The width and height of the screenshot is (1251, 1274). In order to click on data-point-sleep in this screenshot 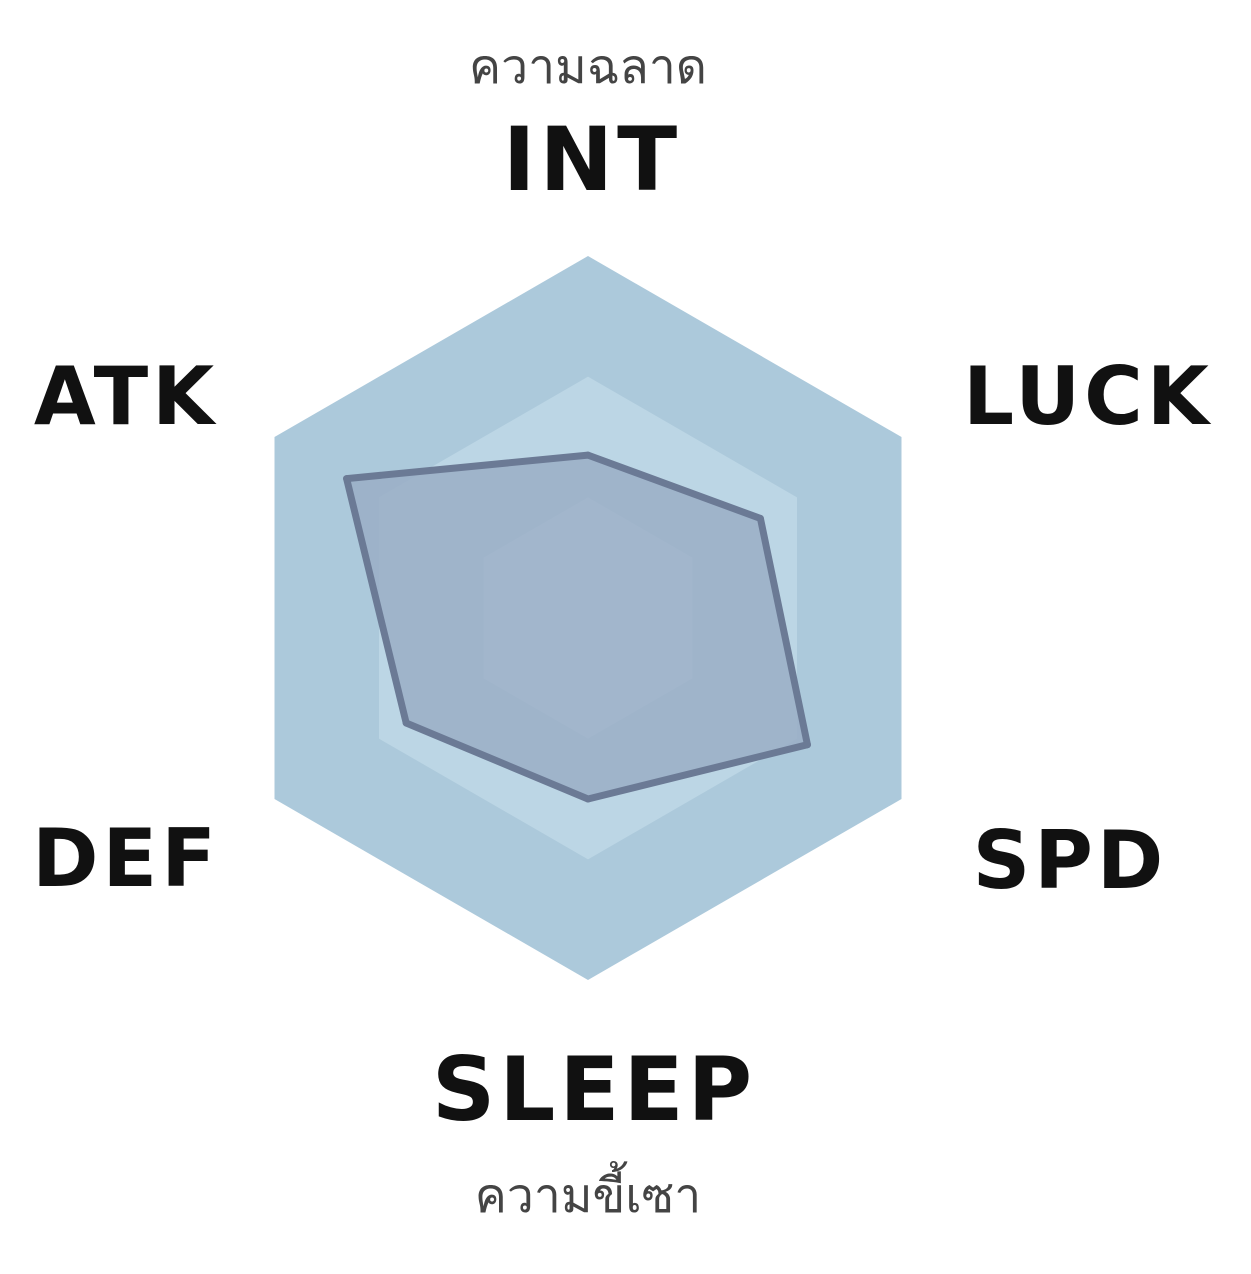, I will do `click(588, 799)`.